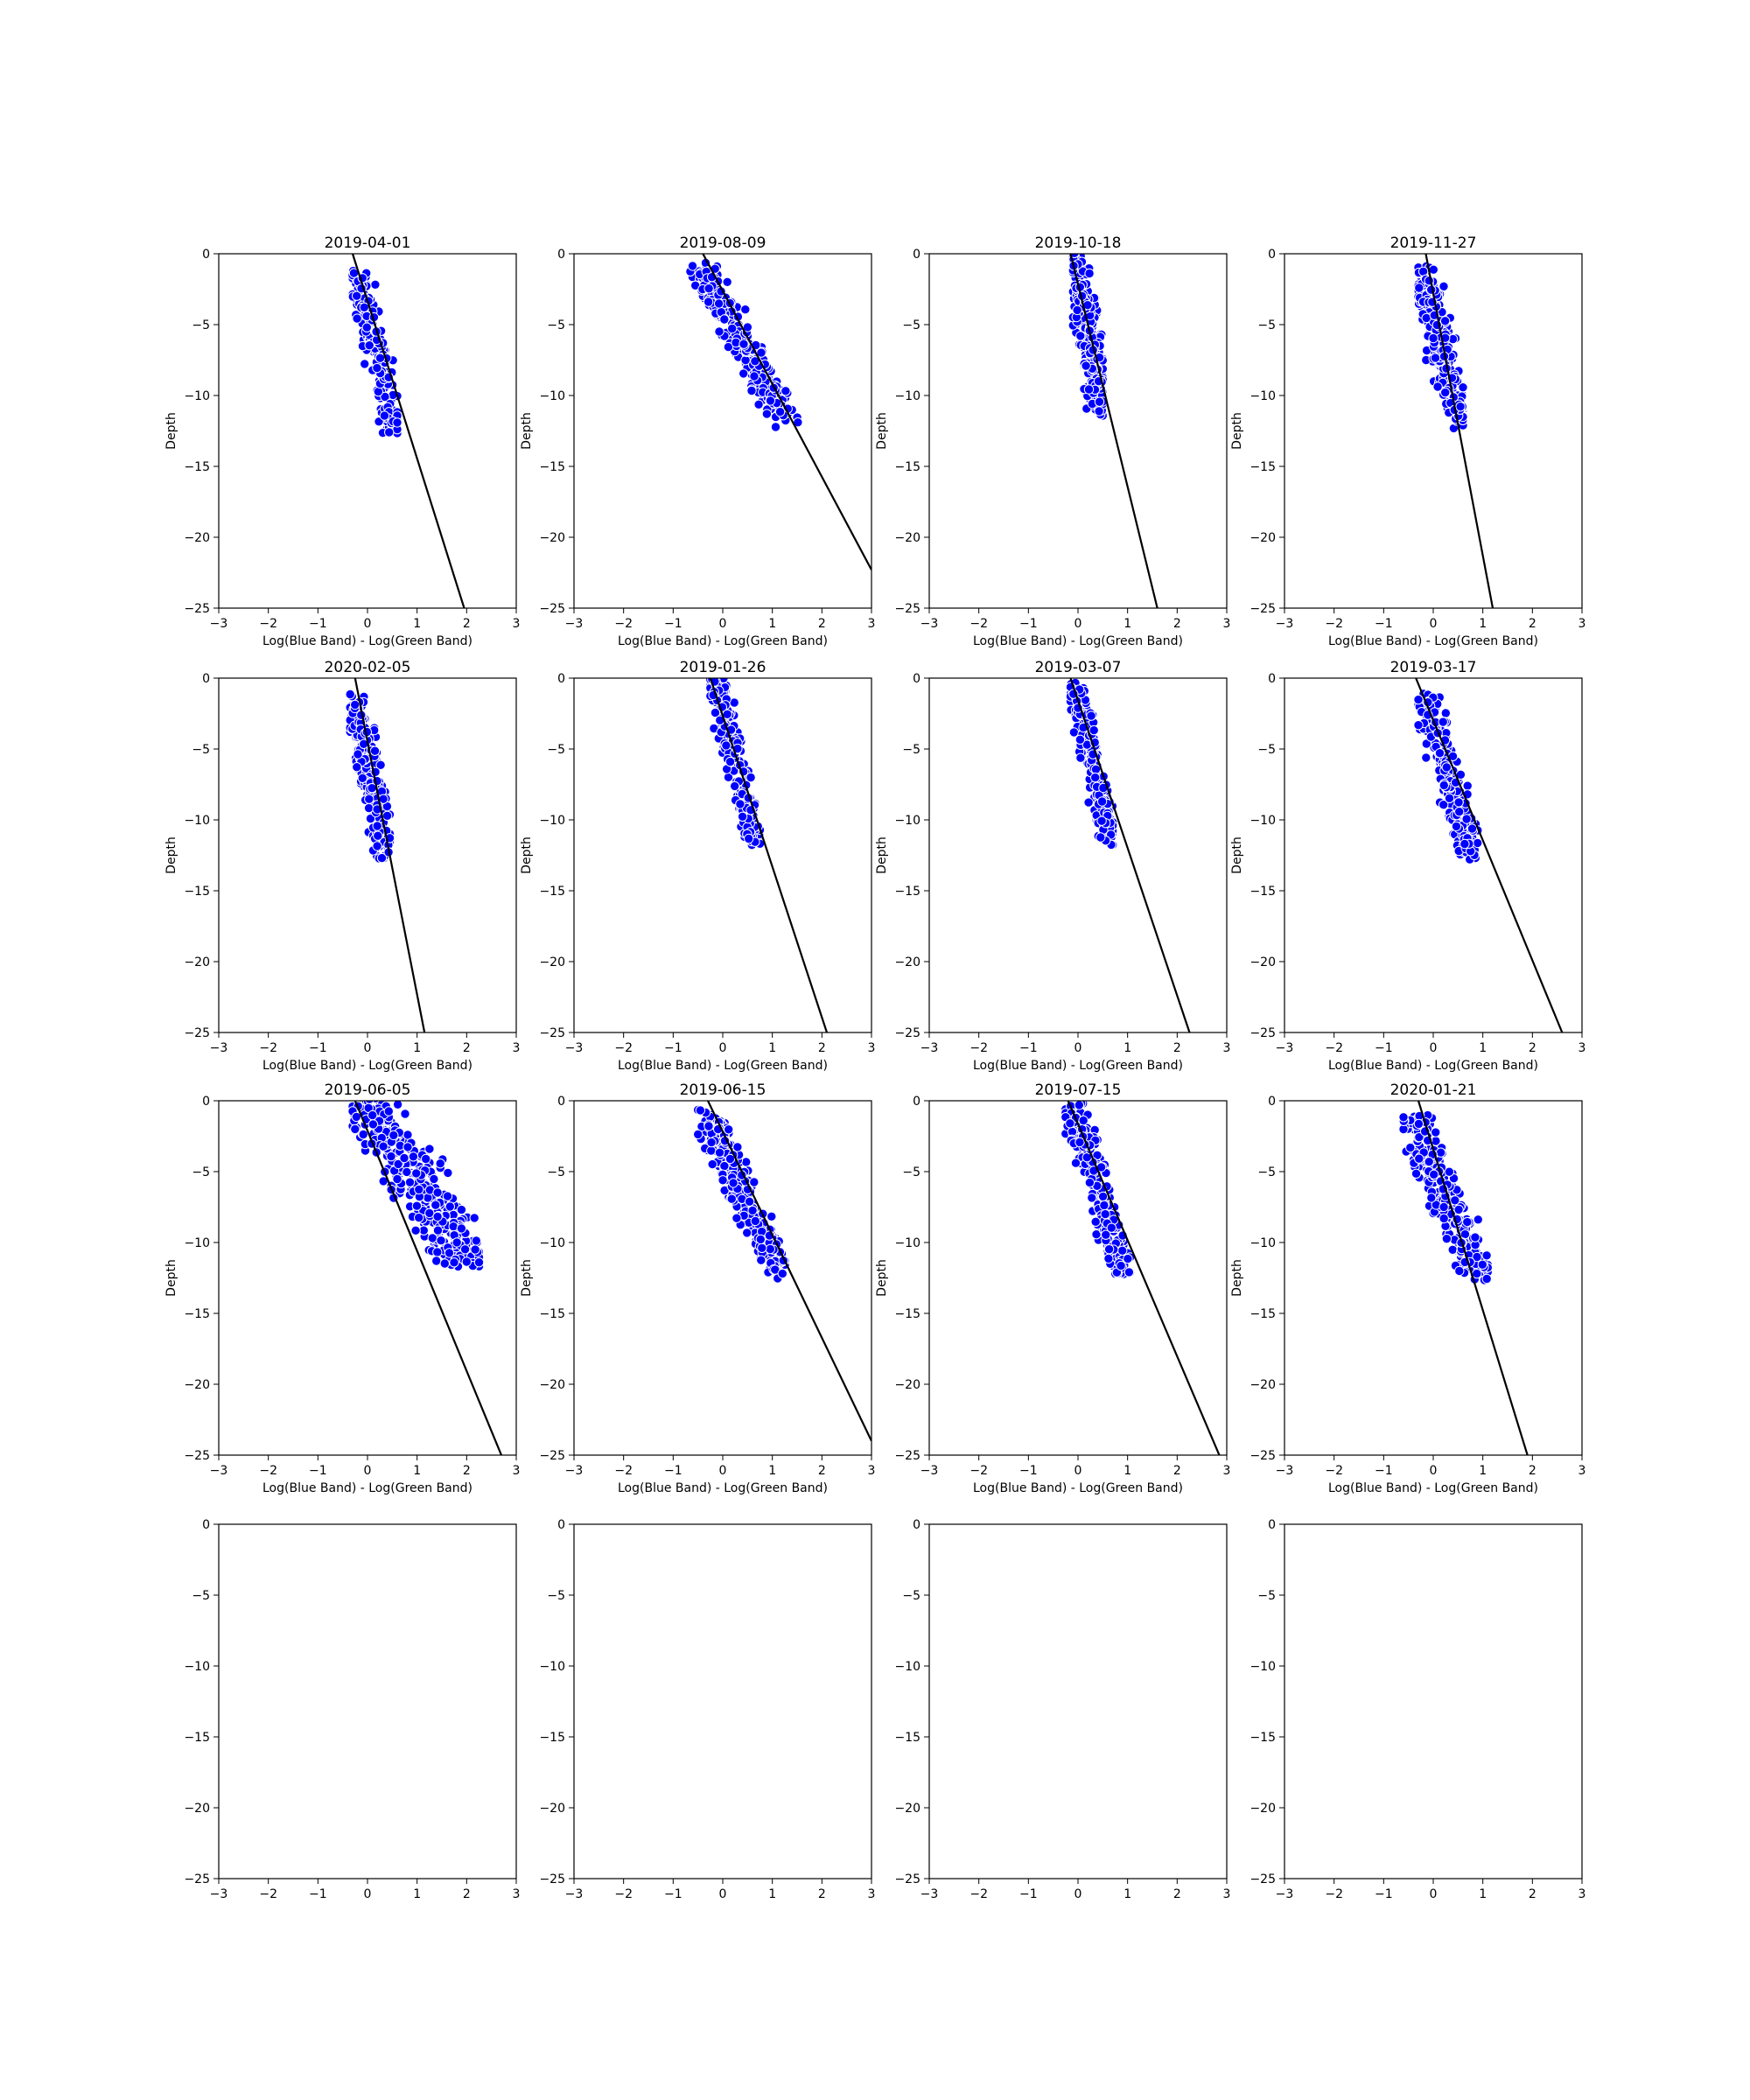 The image size is (1750, 2100). I want to click on panel-13: −3 −2 −1 0 1 2 30−5−10−15−20−25, so click(352, 1709).